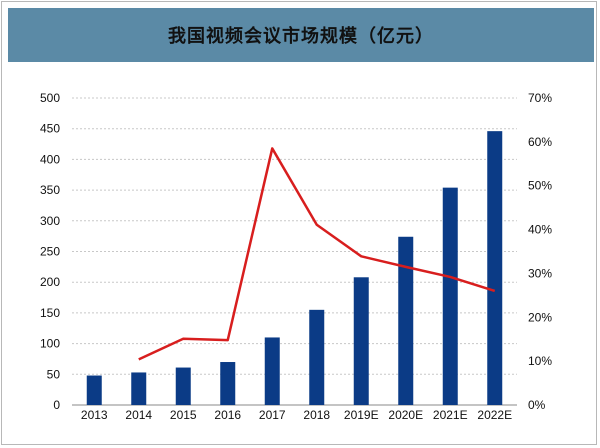 The image size is (600, 448). What do you see at coordinates (54, 374) in the screenshot?
I see `y-left-tick-label: 50` at bounding box center [54, 374].